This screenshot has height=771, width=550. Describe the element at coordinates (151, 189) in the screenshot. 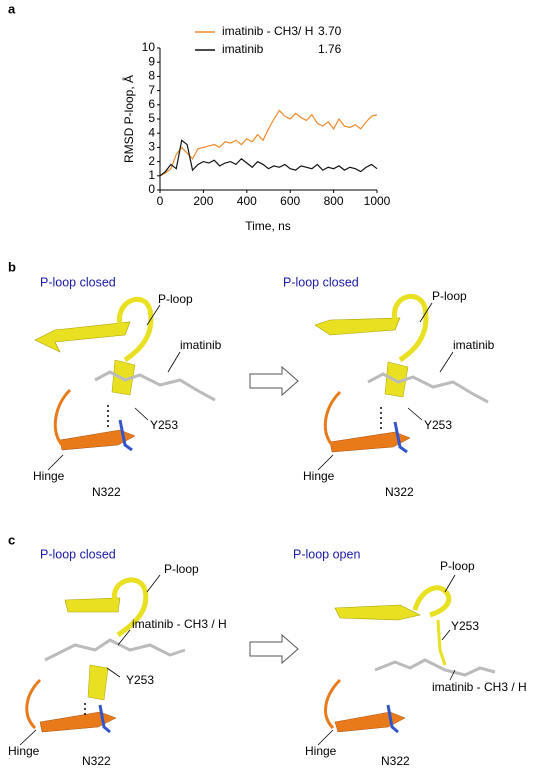

I see `y-tick-label: 0` at that location.